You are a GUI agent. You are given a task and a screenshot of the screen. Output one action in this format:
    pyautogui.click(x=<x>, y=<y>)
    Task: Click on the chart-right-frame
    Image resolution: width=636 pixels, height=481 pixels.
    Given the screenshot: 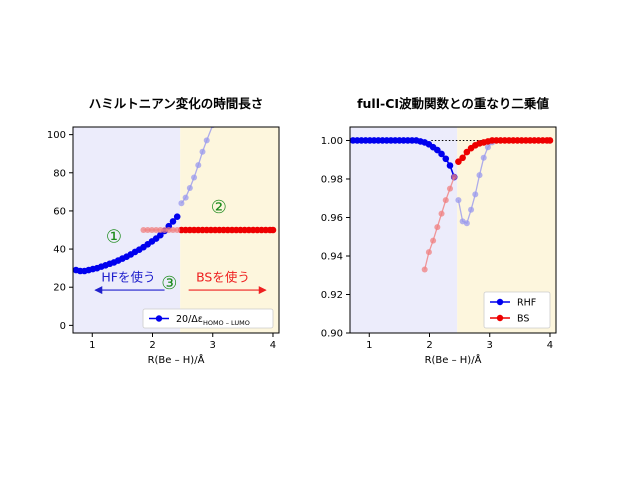 What is the action you would take?
    pyautogui.click(x=453, y=230)
    